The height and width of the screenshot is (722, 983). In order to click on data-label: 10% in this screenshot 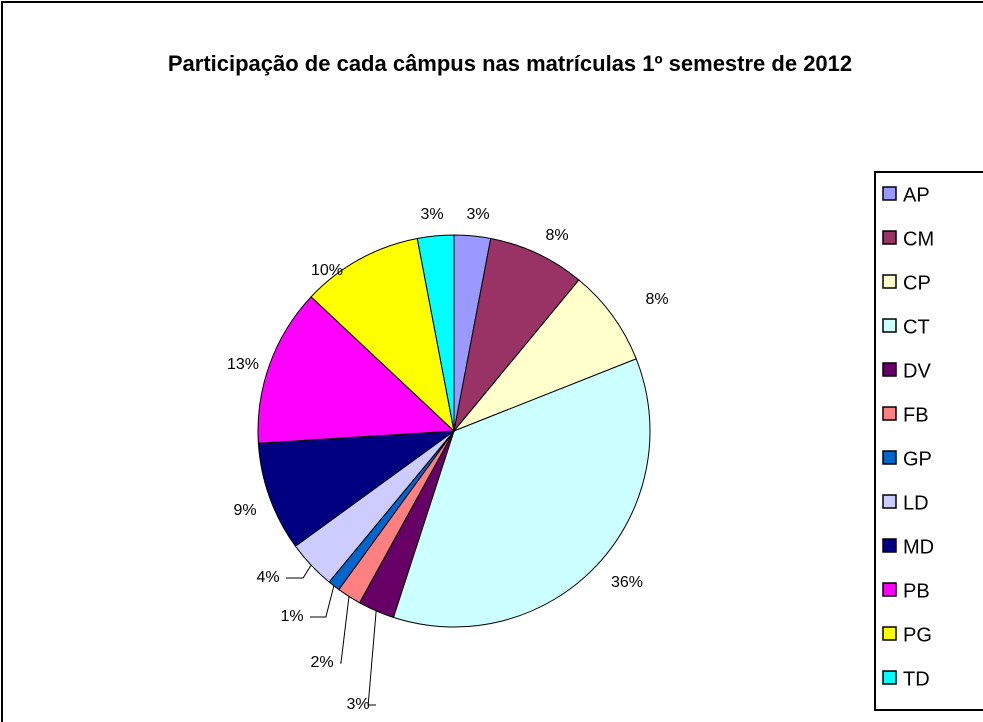, I will do `click(327, 270)`.